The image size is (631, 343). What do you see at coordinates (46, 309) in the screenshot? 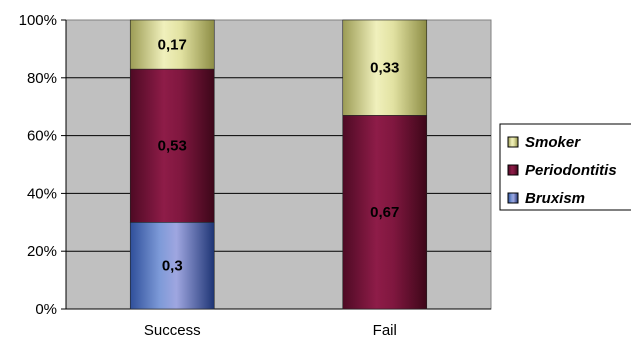
I see `y-tick-label: 0%` at bounding box center [46, 309].